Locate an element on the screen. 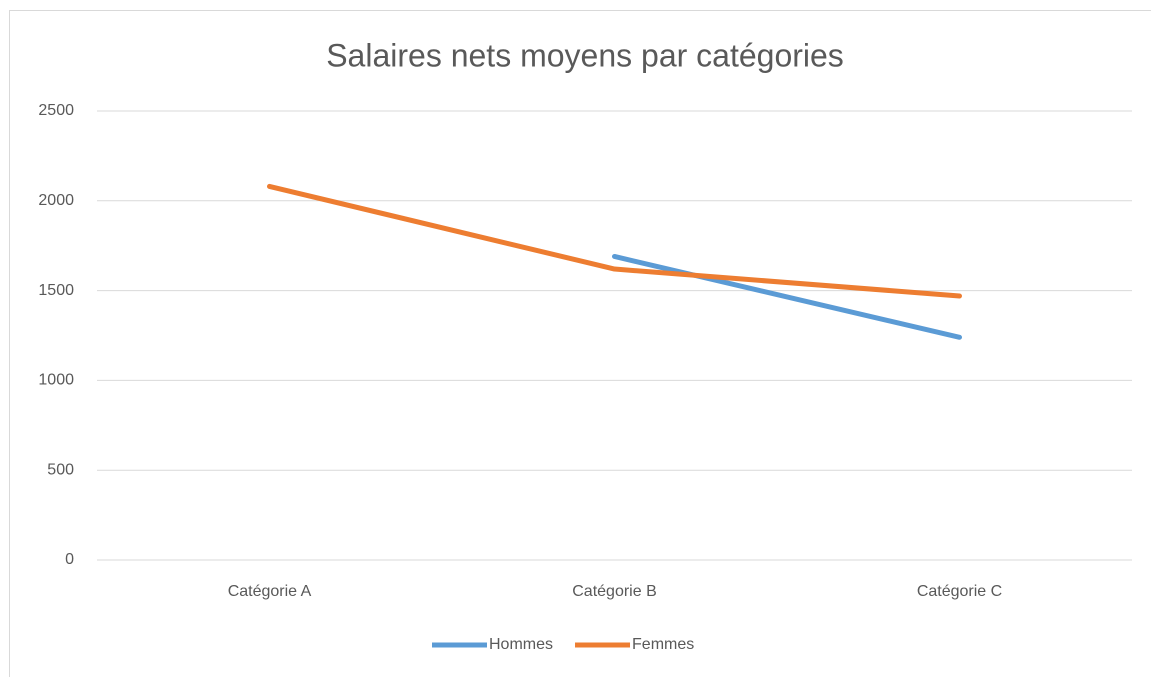 This screenshot has height=677, width=1151. x-tick-label: Catégorie B is located at coordinates (614, 591).